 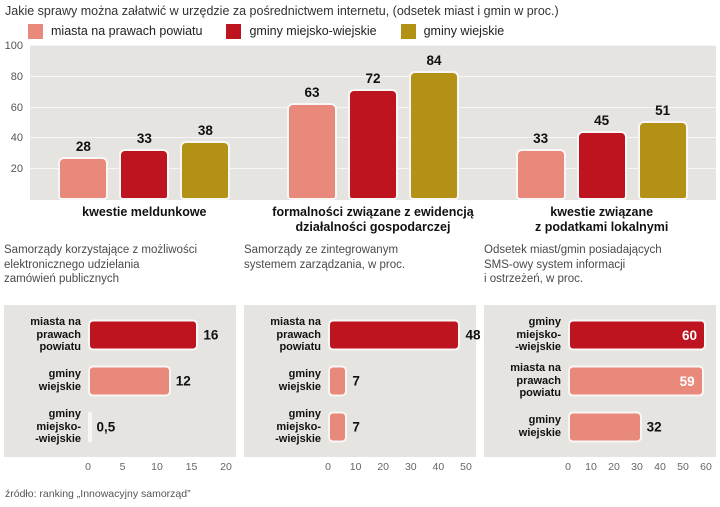 What do you see at coordinates (706, 467) in the screenshot?
I see `x-tick-label: 60` at bounding box center [706, 467].